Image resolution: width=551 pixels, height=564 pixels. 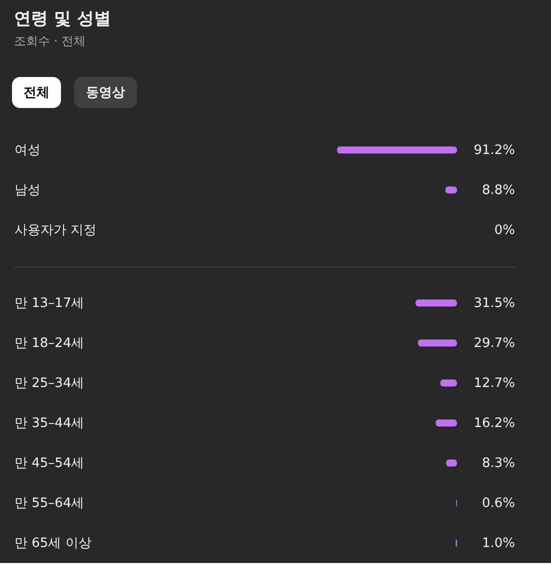 I want to click on y-tick-label: 만 35–44세, so click(x=49, y=423).